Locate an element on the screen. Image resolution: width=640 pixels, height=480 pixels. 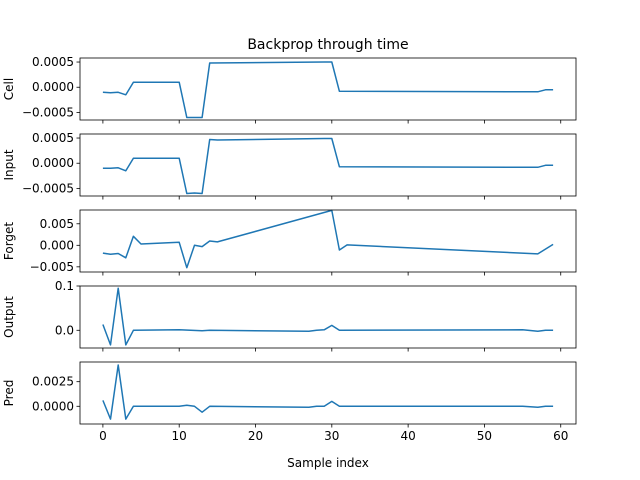
forget-series-line is located at coordinates (328, 239).